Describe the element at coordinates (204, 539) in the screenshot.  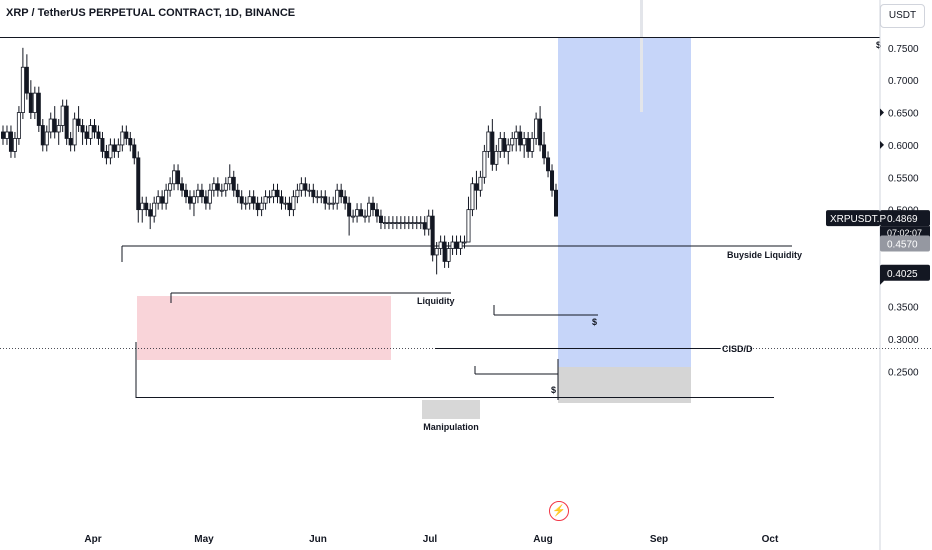
I see `time-tick-label: May` at that location.